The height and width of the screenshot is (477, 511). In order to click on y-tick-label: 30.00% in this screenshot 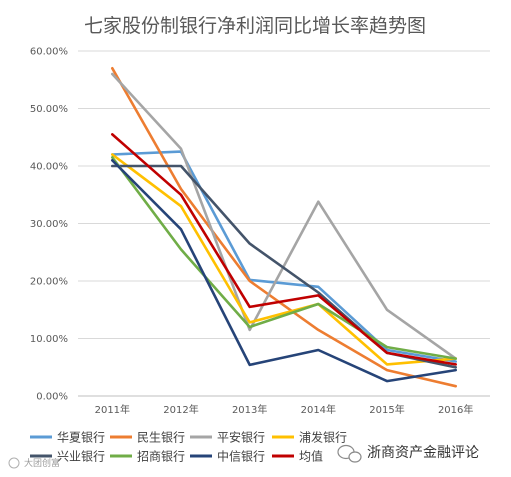, I will do `click(49, 224)`.